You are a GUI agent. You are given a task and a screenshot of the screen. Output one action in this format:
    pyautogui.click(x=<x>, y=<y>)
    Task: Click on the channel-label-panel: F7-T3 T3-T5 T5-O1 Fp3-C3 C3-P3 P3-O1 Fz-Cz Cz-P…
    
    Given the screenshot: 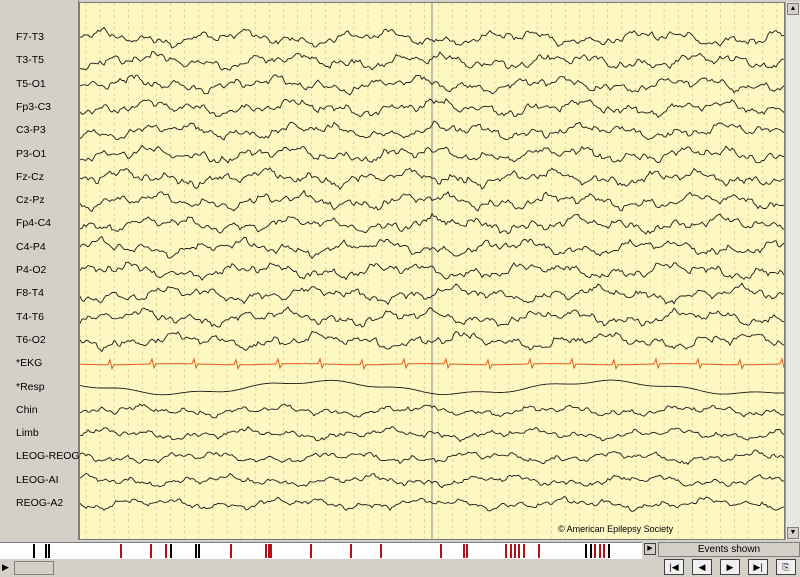 What is the action you would take?
    pyautogui.click(x=40, y=270)
    